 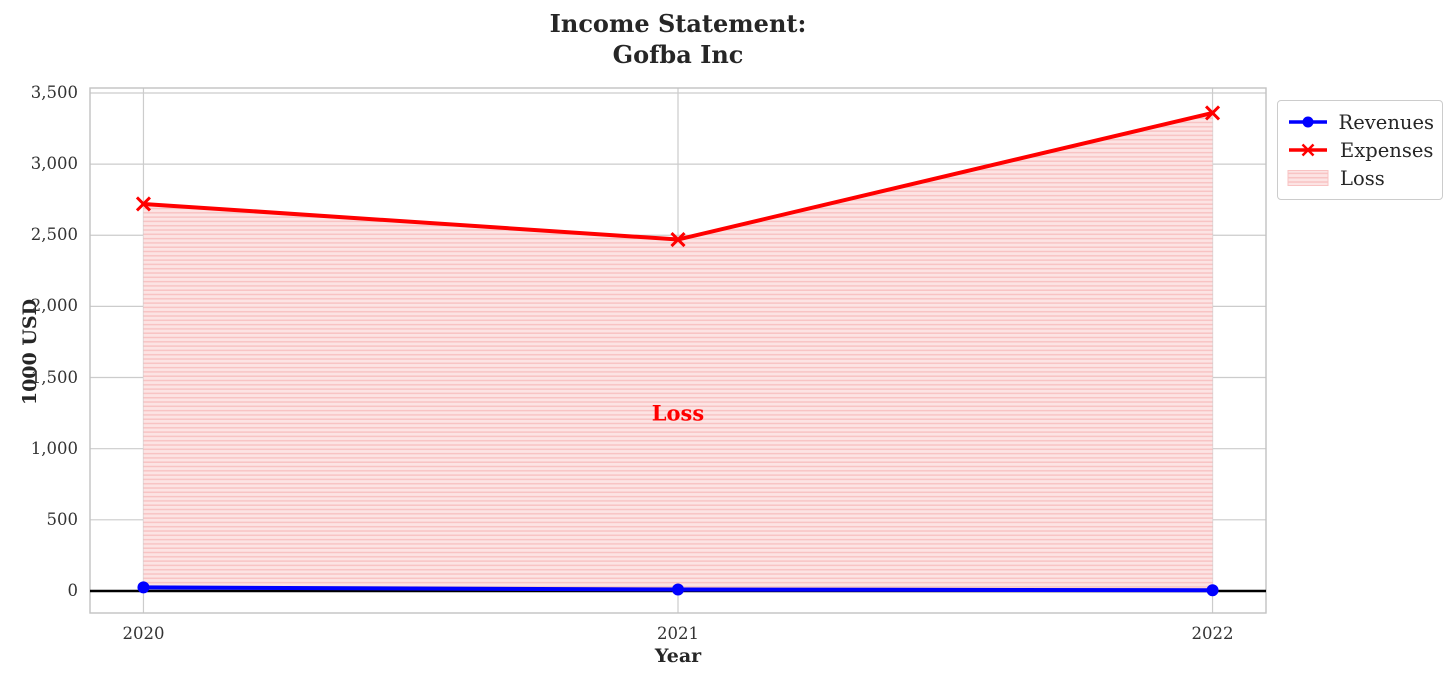 What do you see at coordinates (678, 23) in the screenshot?
I see `chart-title-line-1: Income Statement:` at bounding box center [678, 23].